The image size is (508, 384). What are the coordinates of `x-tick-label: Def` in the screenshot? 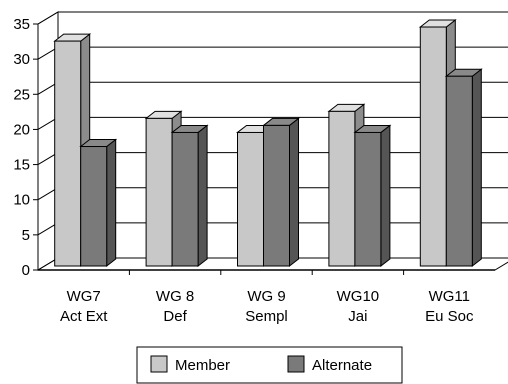 It's located at (175, 316).